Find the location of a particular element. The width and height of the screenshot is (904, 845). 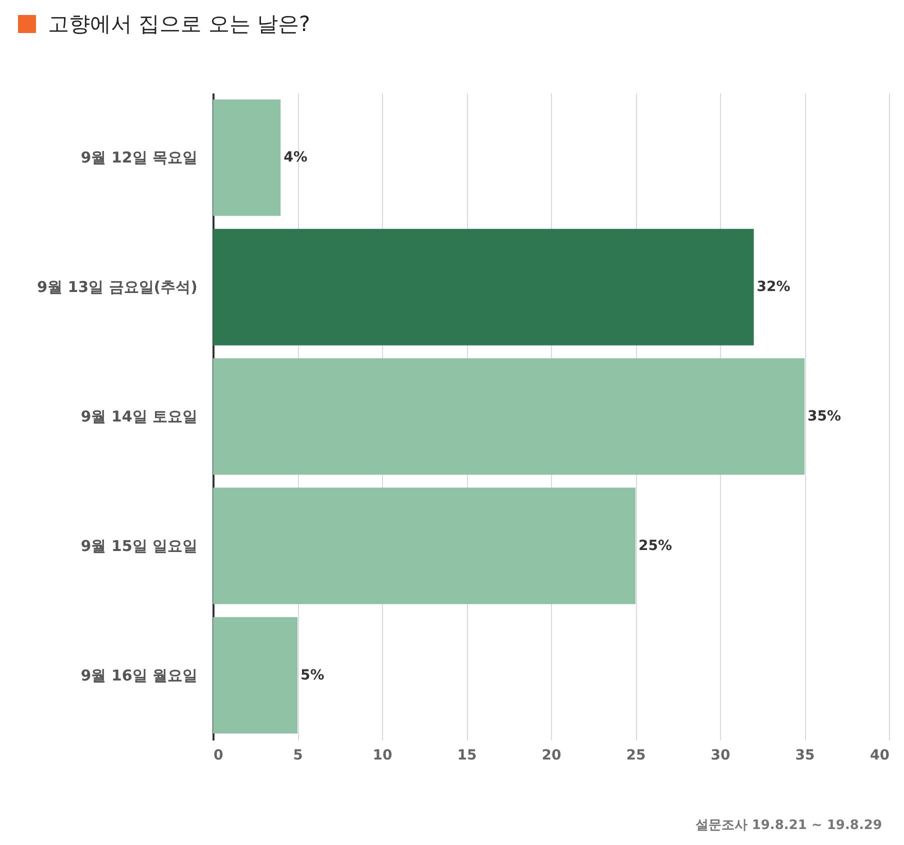

data-label: 32% is located at coordinates (773, 287).